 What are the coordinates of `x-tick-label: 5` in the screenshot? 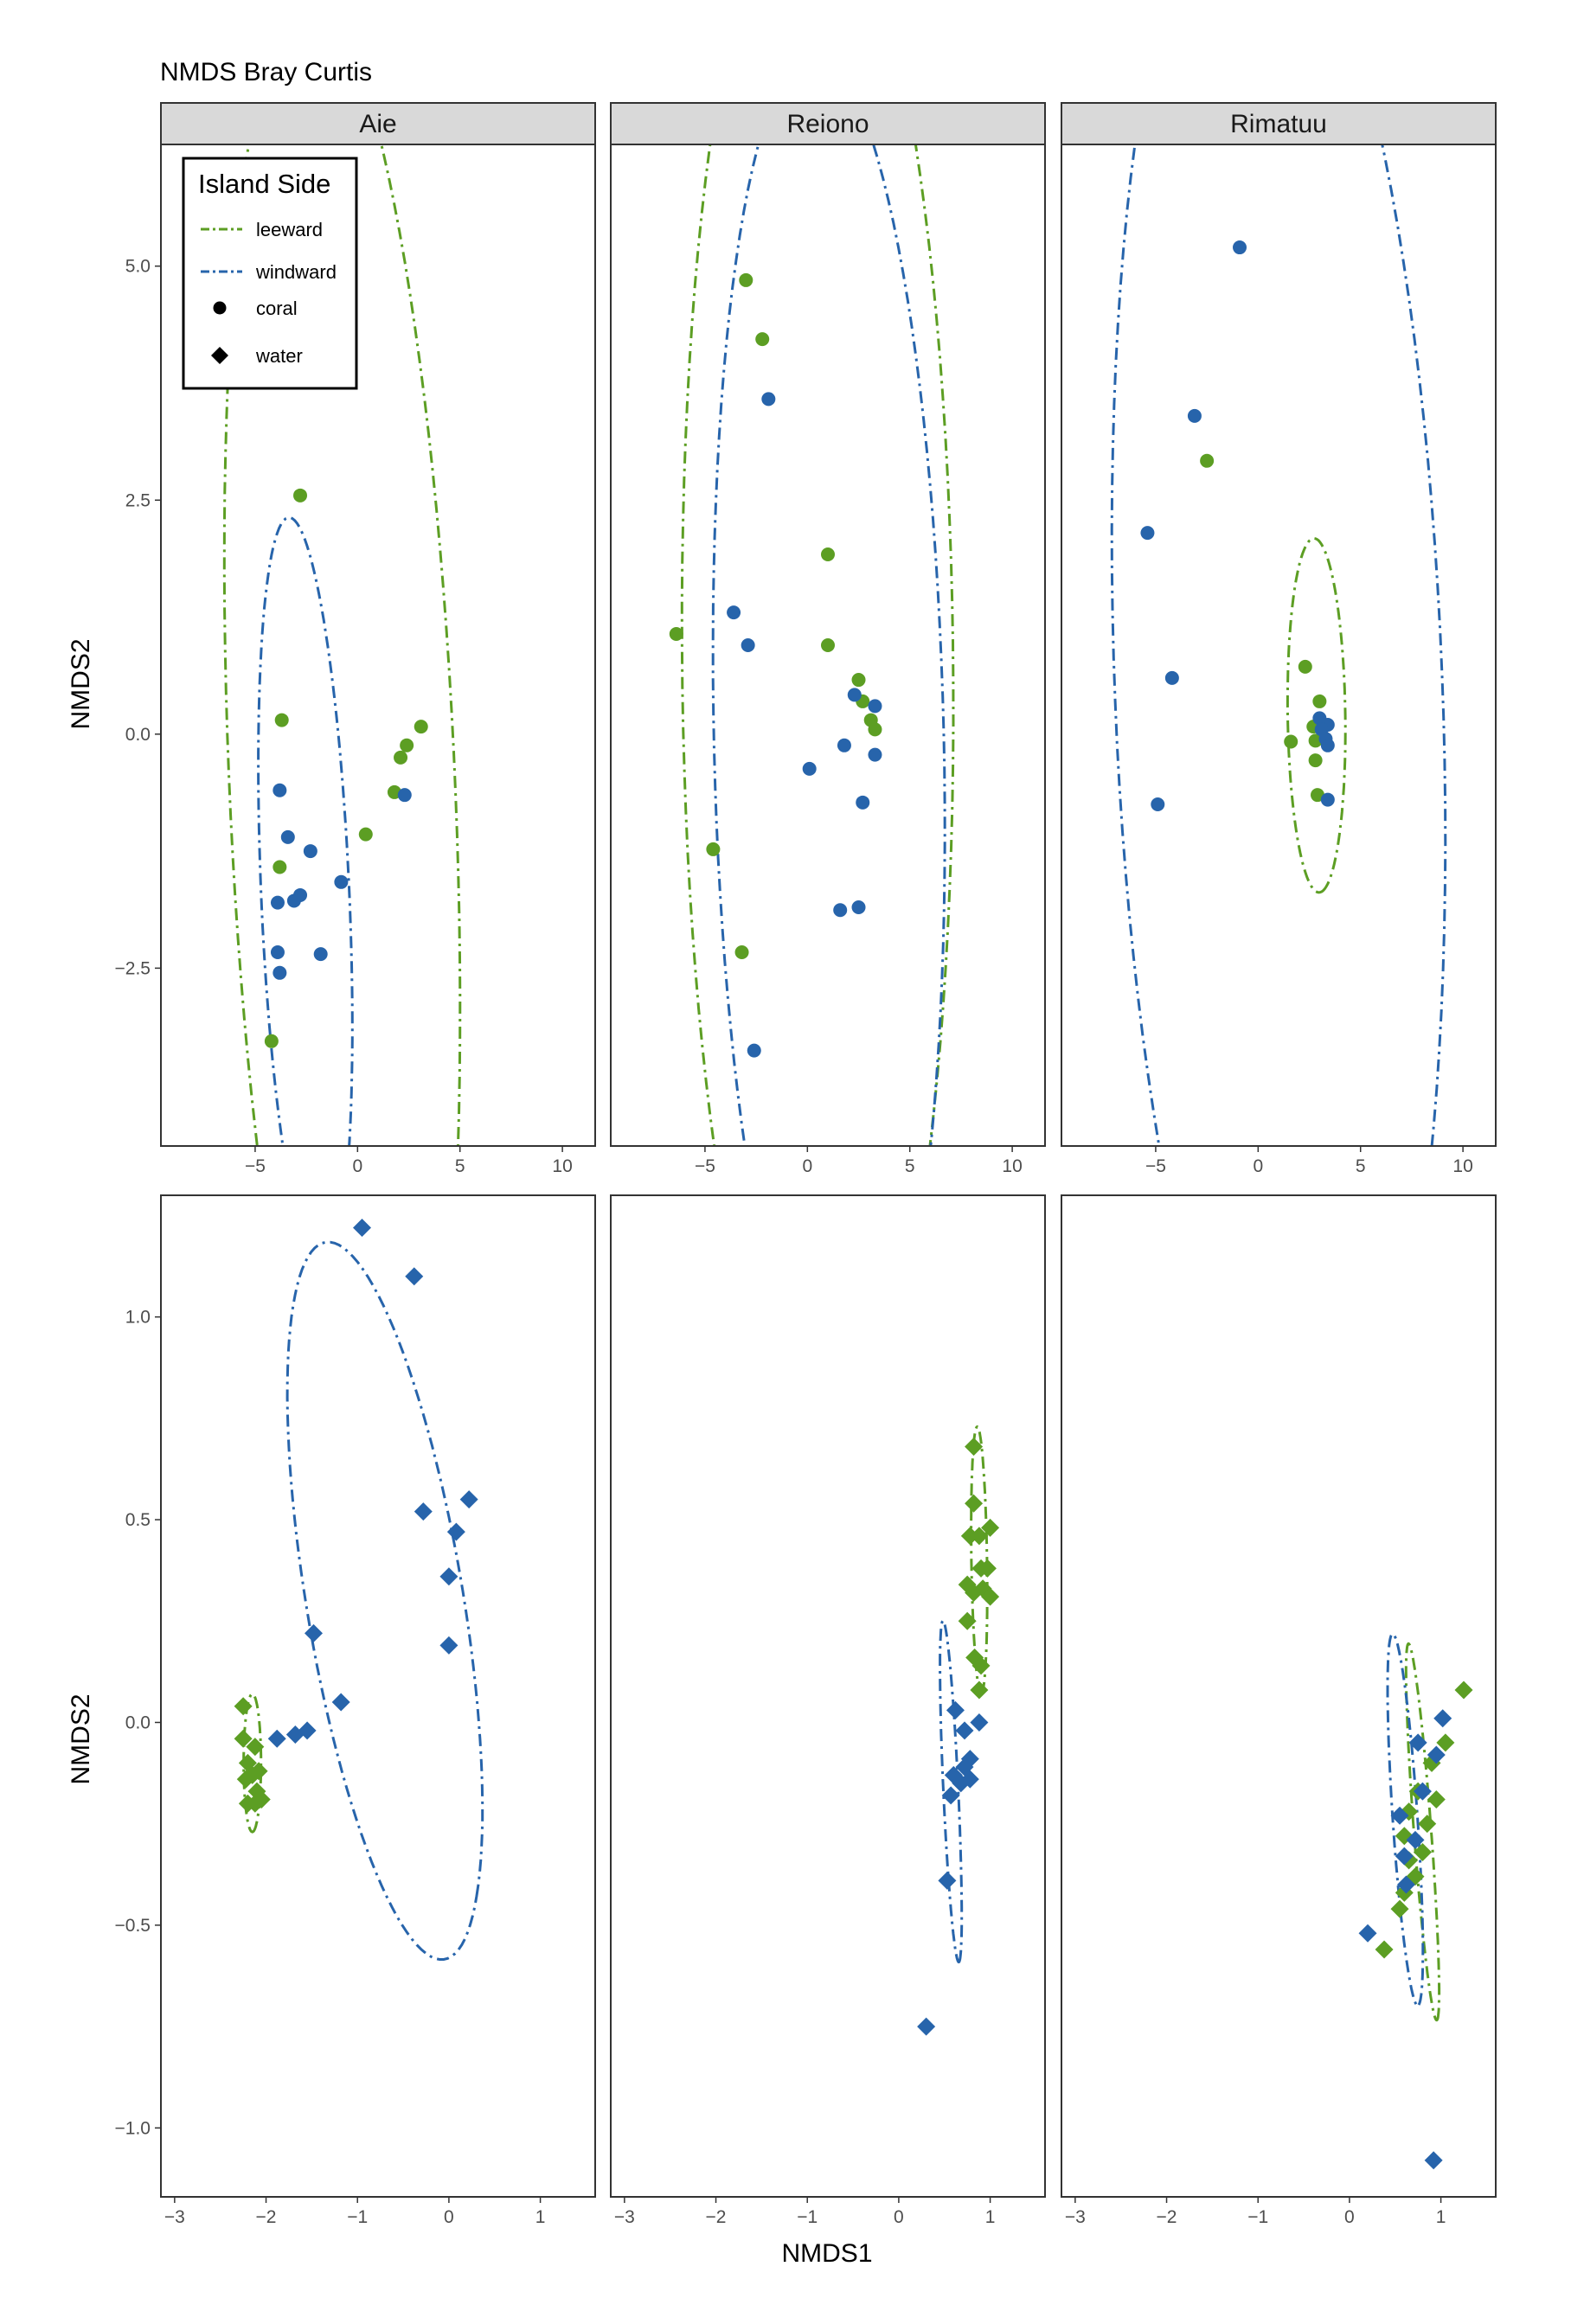 It's located at (460, 1166).